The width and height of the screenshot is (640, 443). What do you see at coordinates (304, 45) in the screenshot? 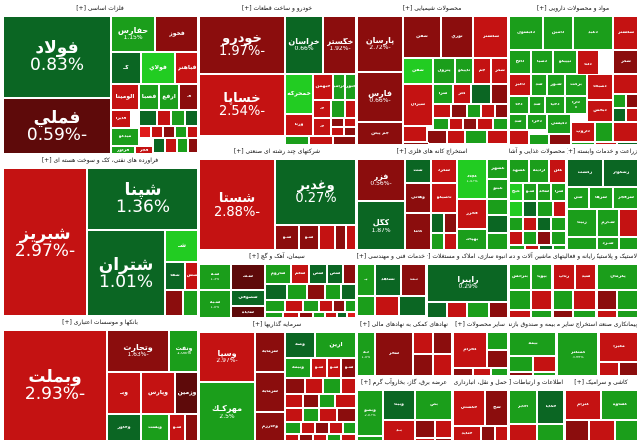
I see `tile-خراسان: خراسان 0.66%` at bounding box center [304, 45].